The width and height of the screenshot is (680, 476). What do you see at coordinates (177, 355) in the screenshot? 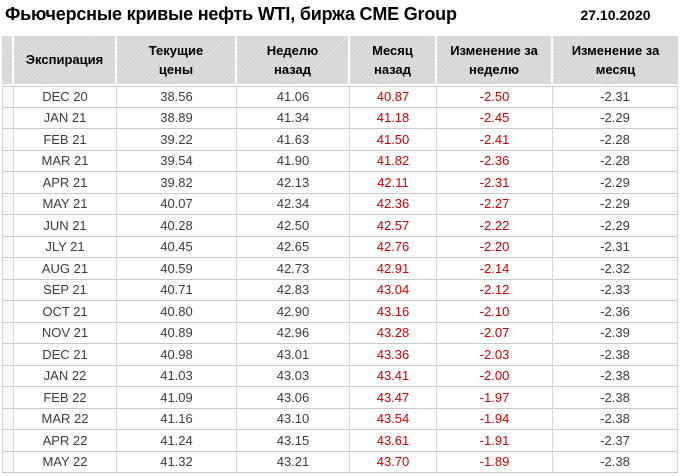
I see `current-price-cell: 40.98` at bounding box center [177, 355].